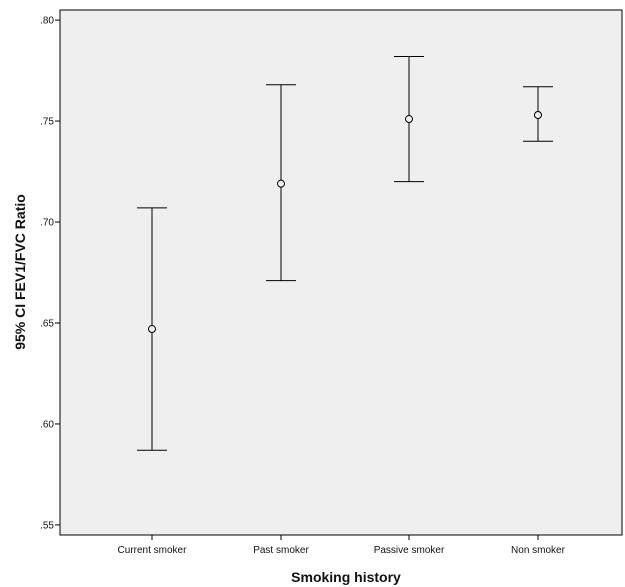 This screenshot has width=625, height=587. Describe the element at coordinates (346, 577) in the screenshot. I see `x-axis-title: Smoking history` at that location.